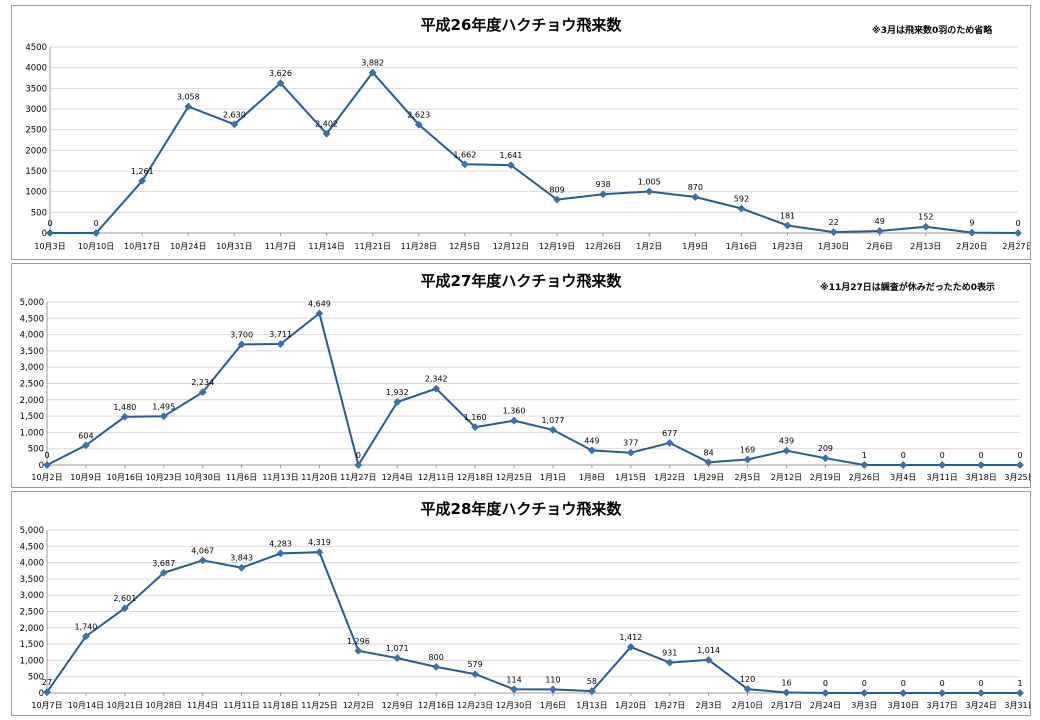 This screenshot has width=1040, height=720. Describe the element at coordinates (980, 705) in the screenshot. I see `x-tick-label: 3月24日` at that location.